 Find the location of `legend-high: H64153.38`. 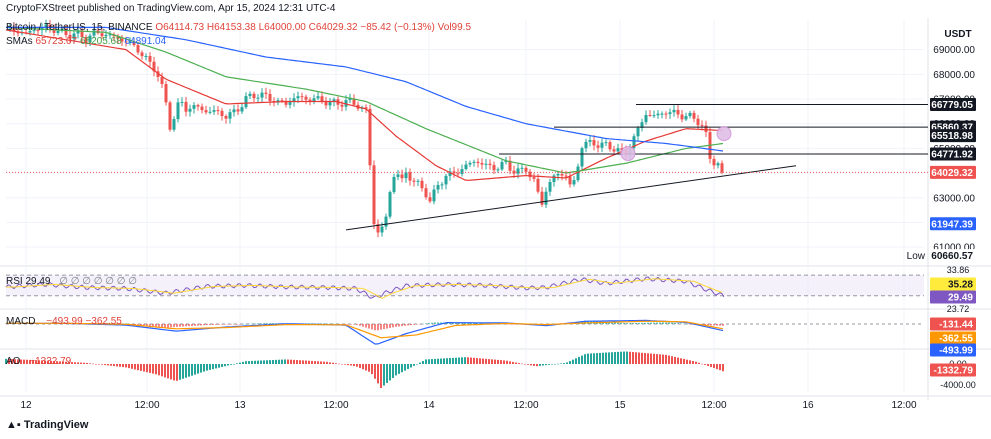

legend-high: H64153.38 is located at coordinates (231, 27).